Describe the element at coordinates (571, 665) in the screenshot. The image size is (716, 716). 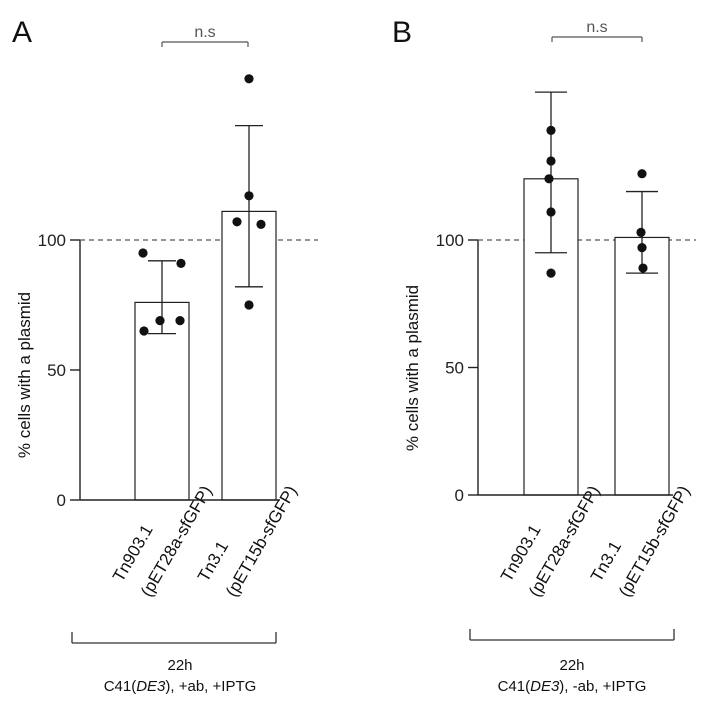
I see `panel-b-condition-time: 22h` at that location.